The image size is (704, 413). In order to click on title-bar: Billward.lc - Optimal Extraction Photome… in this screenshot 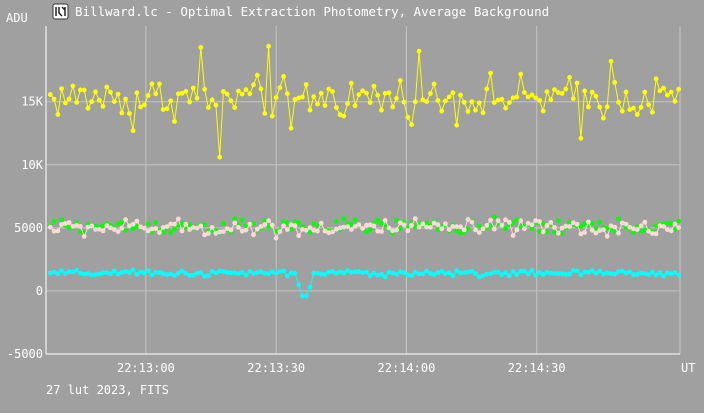, I will do `click(300, 11)`.